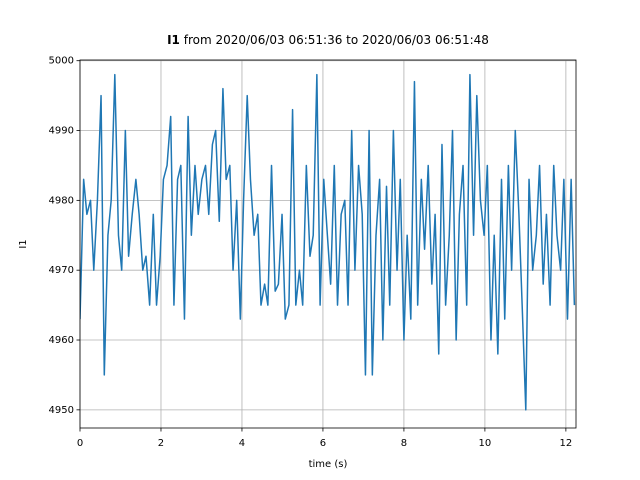 The width and height of the screenshot is (640, 480). What do you see at coordinates (161, 443) in the screenshot?
I see `x-tick-label: 2` at bounding box center [161, 443].